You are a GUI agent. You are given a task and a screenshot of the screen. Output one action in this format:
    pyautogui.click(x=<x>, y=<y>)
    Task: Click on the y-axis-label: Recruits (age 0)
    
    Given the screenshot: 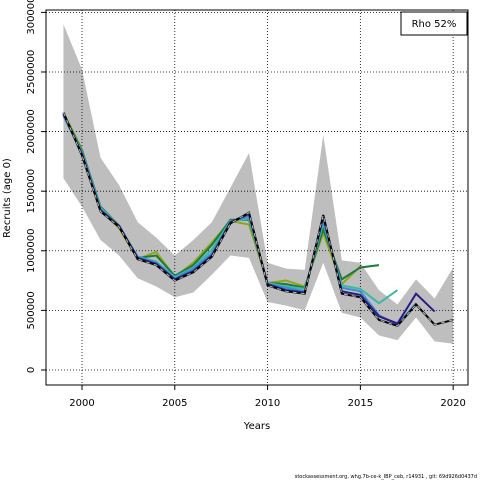 What is the action you would take?
    pyautogui.click(x=7, y=198)
    